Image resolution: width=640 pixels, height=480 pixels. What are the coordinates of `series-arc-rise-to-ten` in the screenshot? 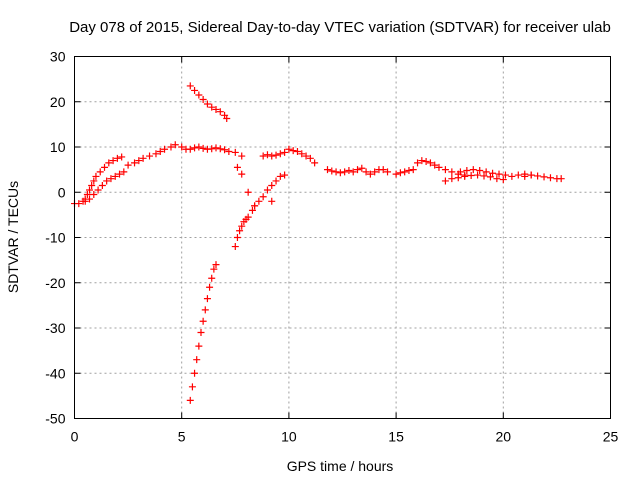 It's located at (270, 190).